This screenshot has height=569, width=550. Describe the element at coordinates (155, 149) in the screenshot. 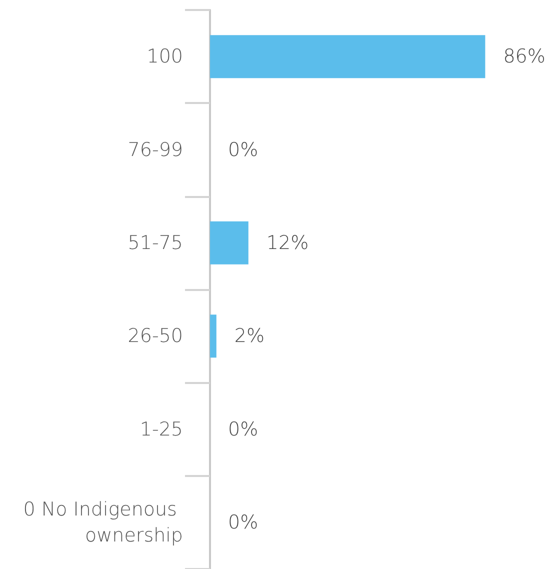

I see `y-tick-label: 76-99` at that location.